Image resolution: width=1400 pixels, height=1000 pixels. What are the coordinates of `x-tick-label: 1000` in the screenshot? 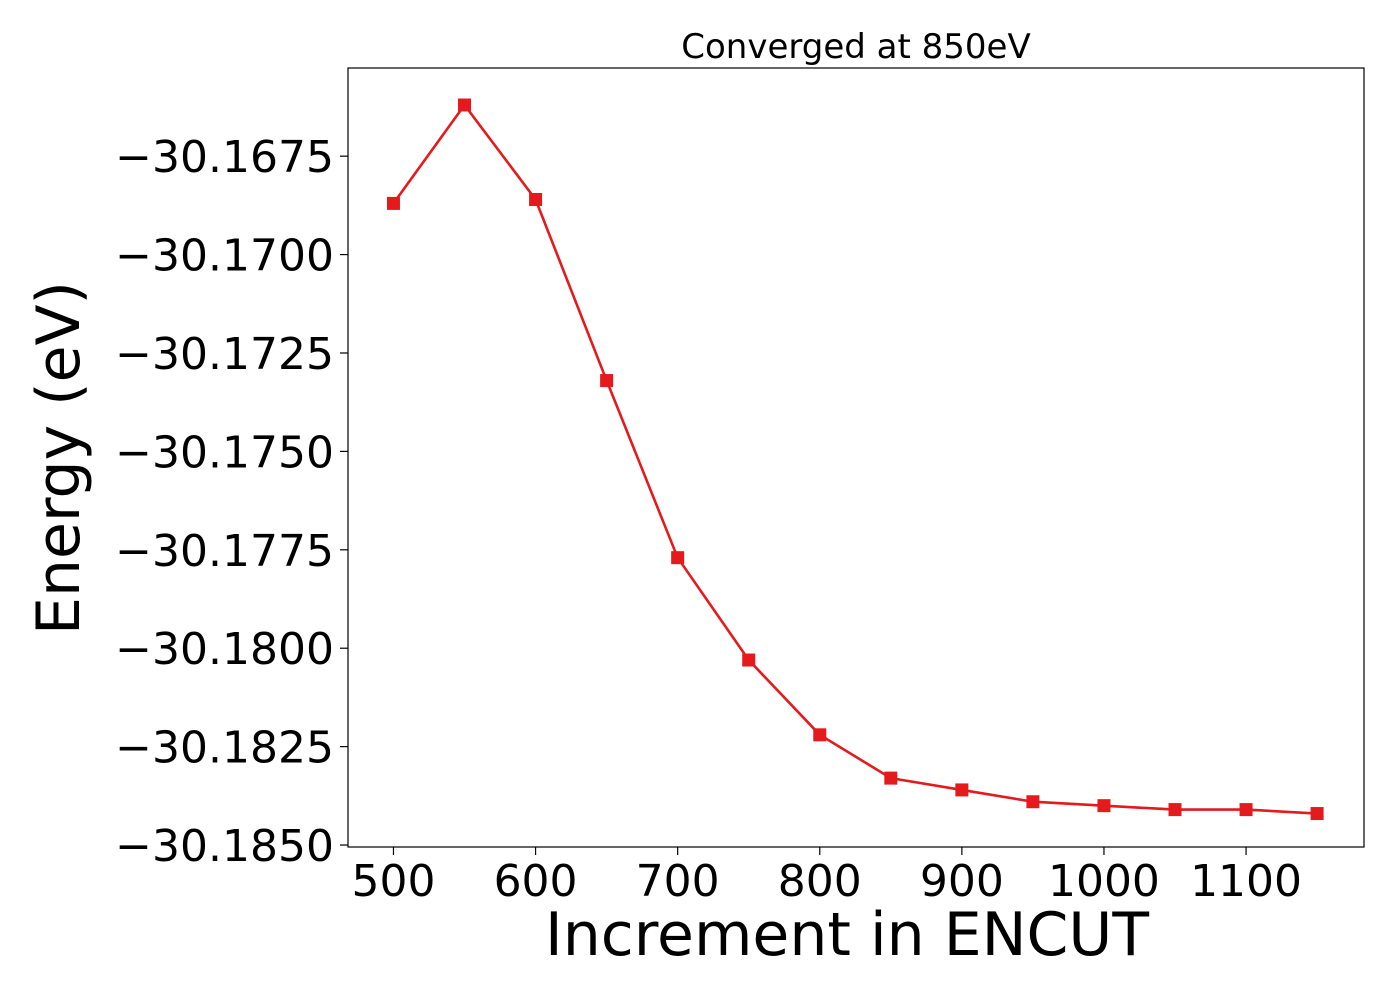 It's located at (1104, 881).